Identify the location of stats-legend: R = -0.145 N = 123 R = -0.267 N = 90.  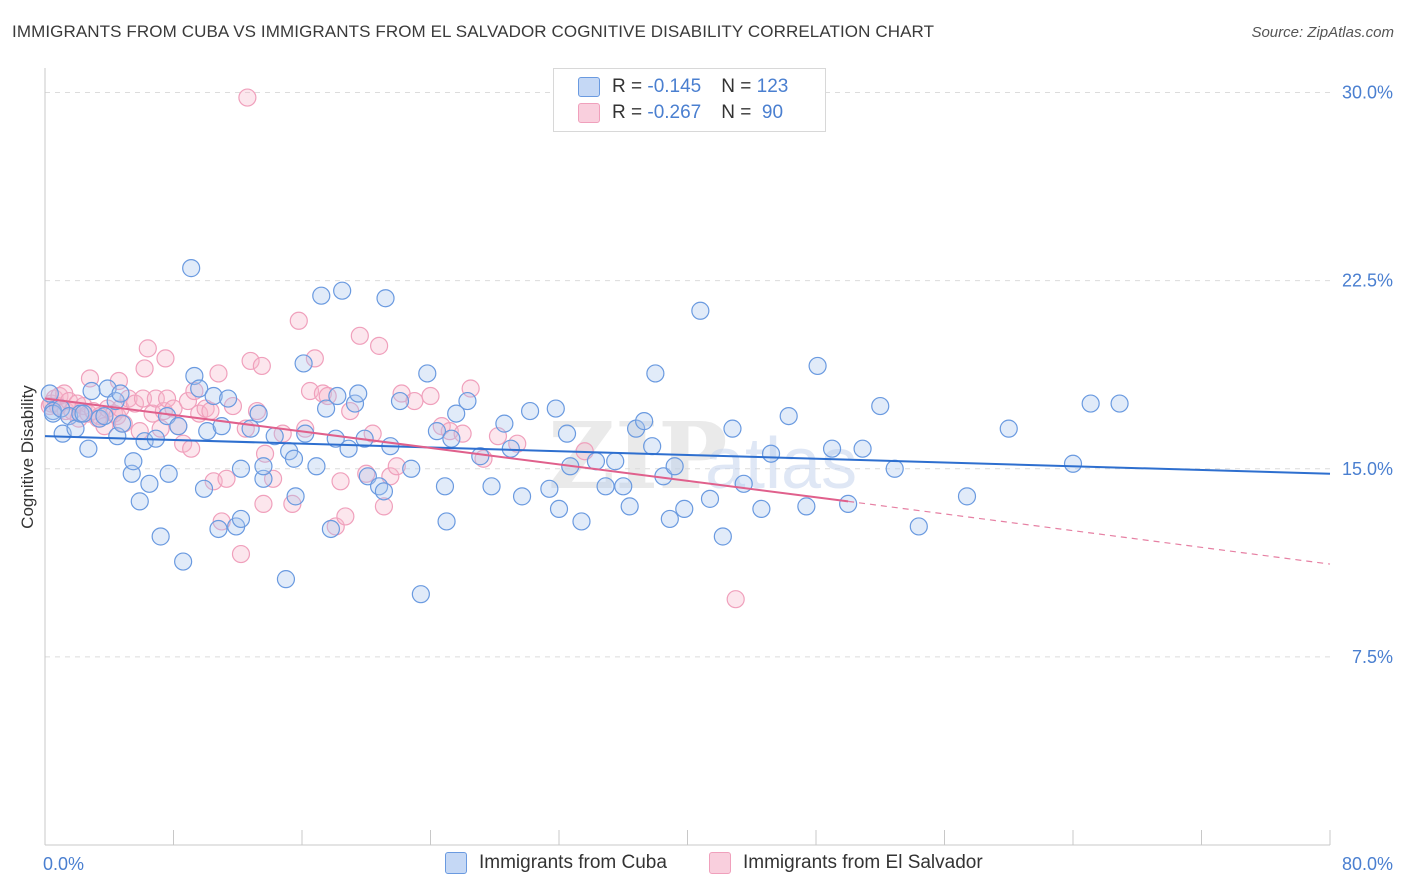
(689, 100).